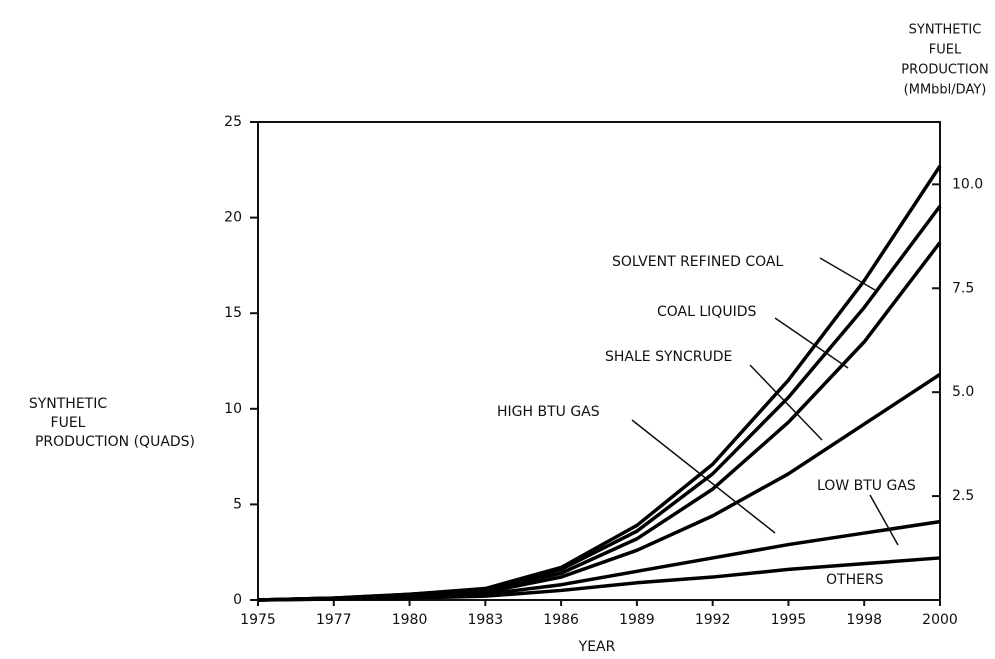 This screenshot has width=995, height=659. I want to click on y-tick-label: 5, so click(237, 504).